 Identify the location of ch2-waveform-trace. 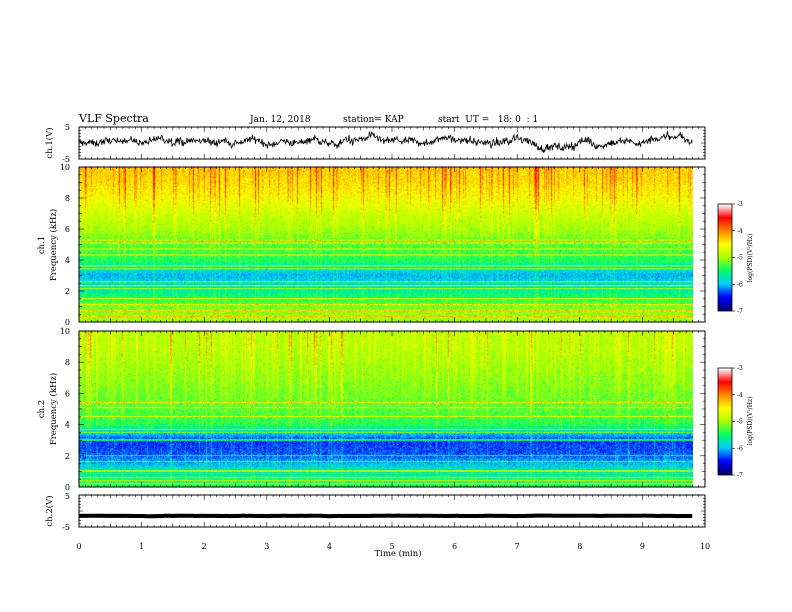
(386, 516).